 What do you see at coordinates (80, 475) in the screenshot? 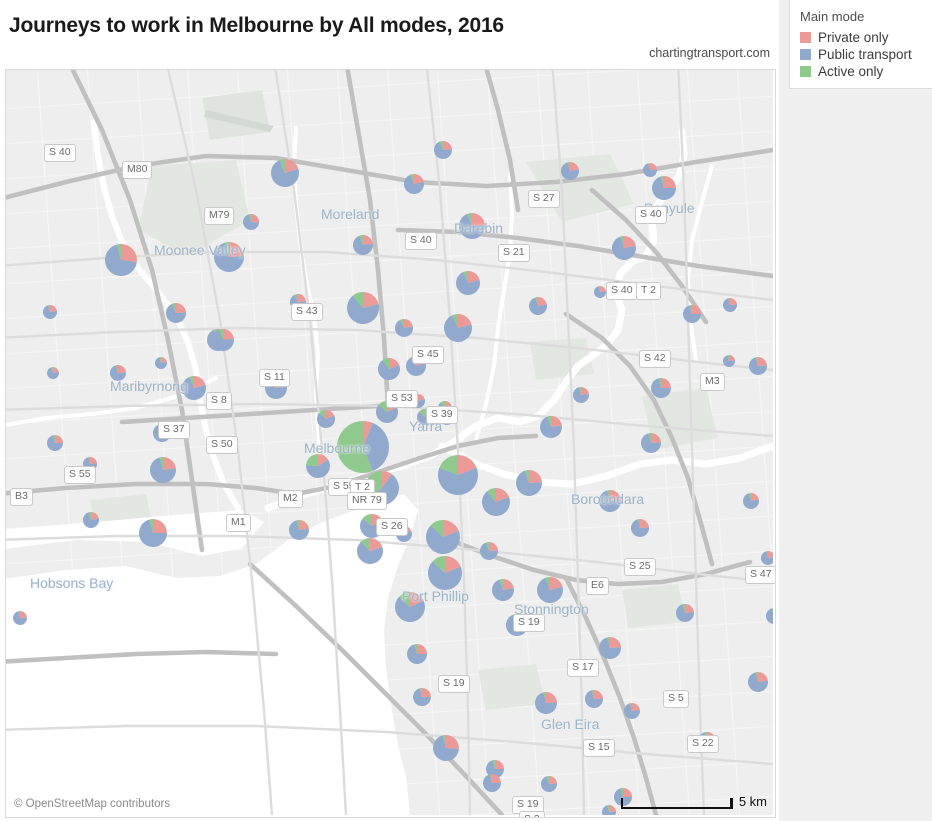
I see `road-shield: S 55` at bounding box center [80, 475].